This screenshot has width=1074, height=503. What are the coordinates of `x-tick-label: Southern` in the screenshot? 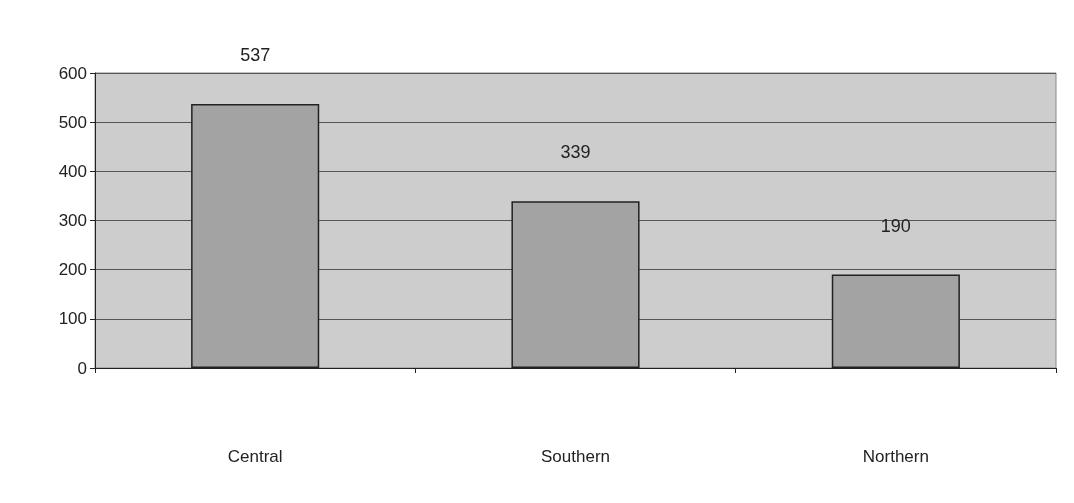 It's located at (575, 456).